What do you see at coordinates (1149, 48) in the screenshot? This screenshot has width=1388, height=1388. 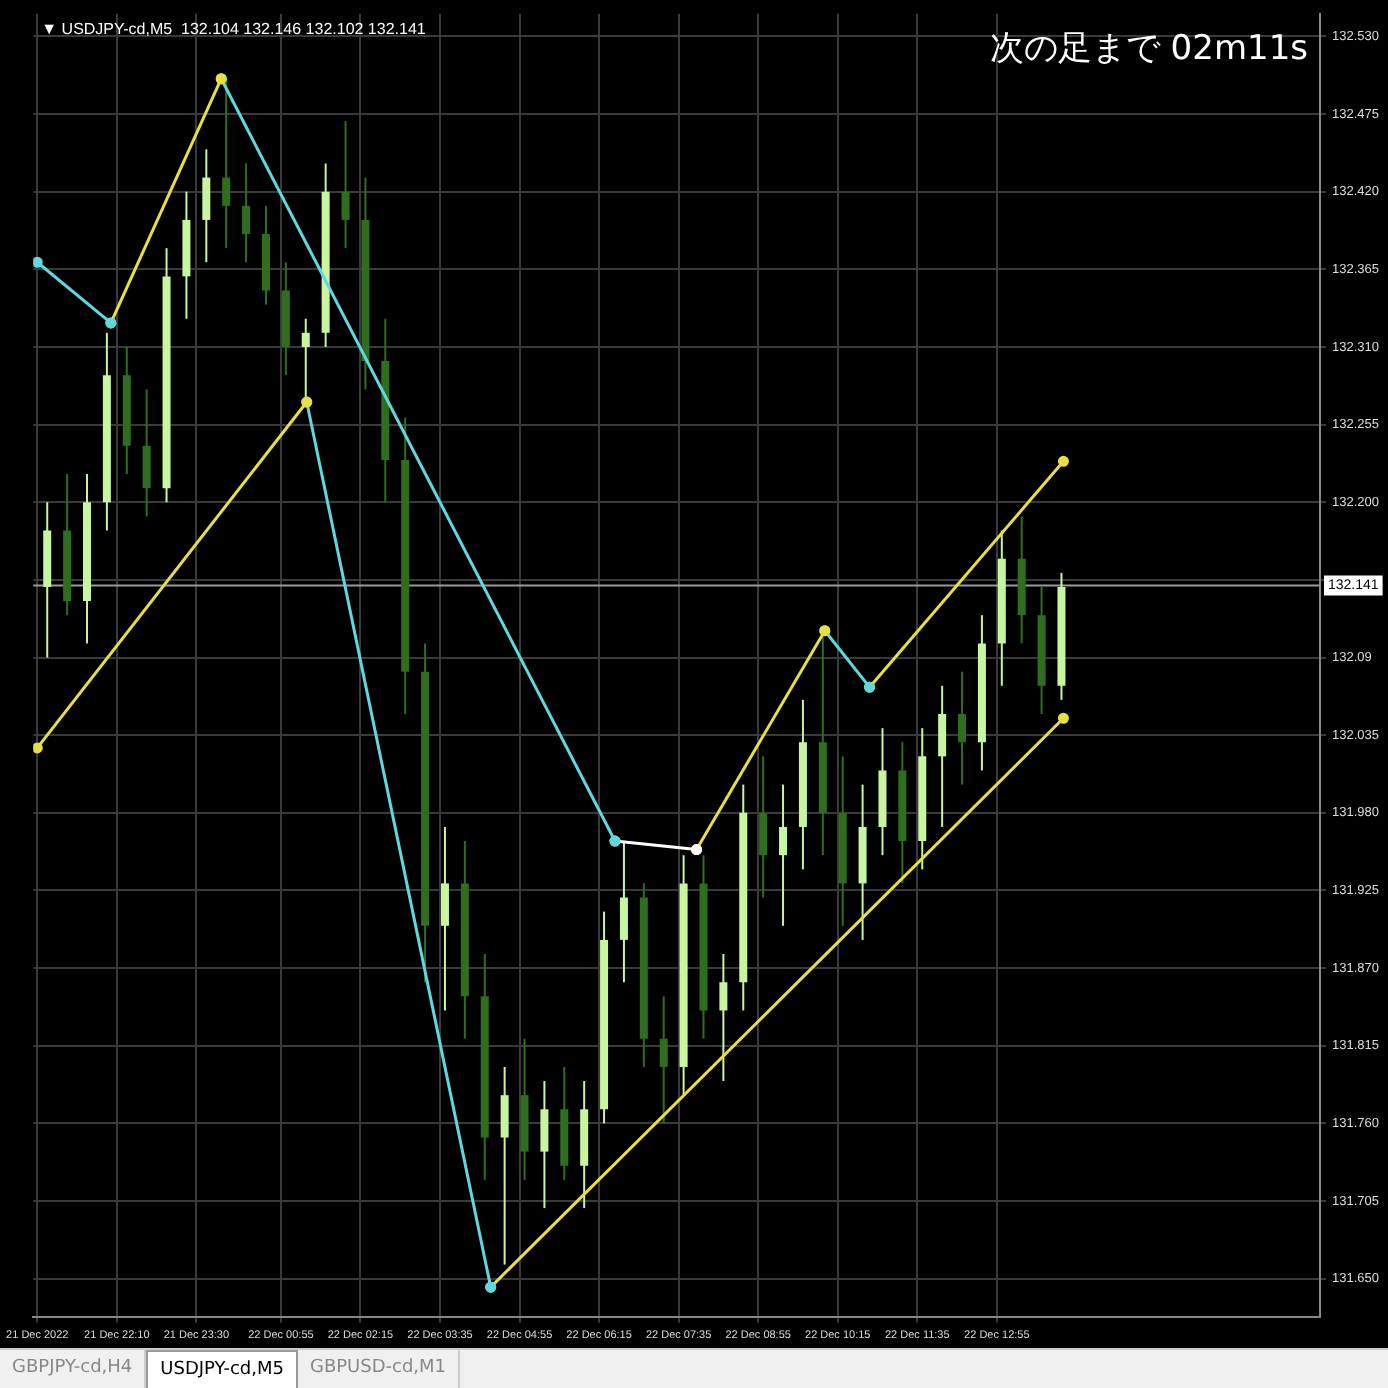 I see `annotation: 次の足まで 02m11s` at bounding box center [1149, 48].